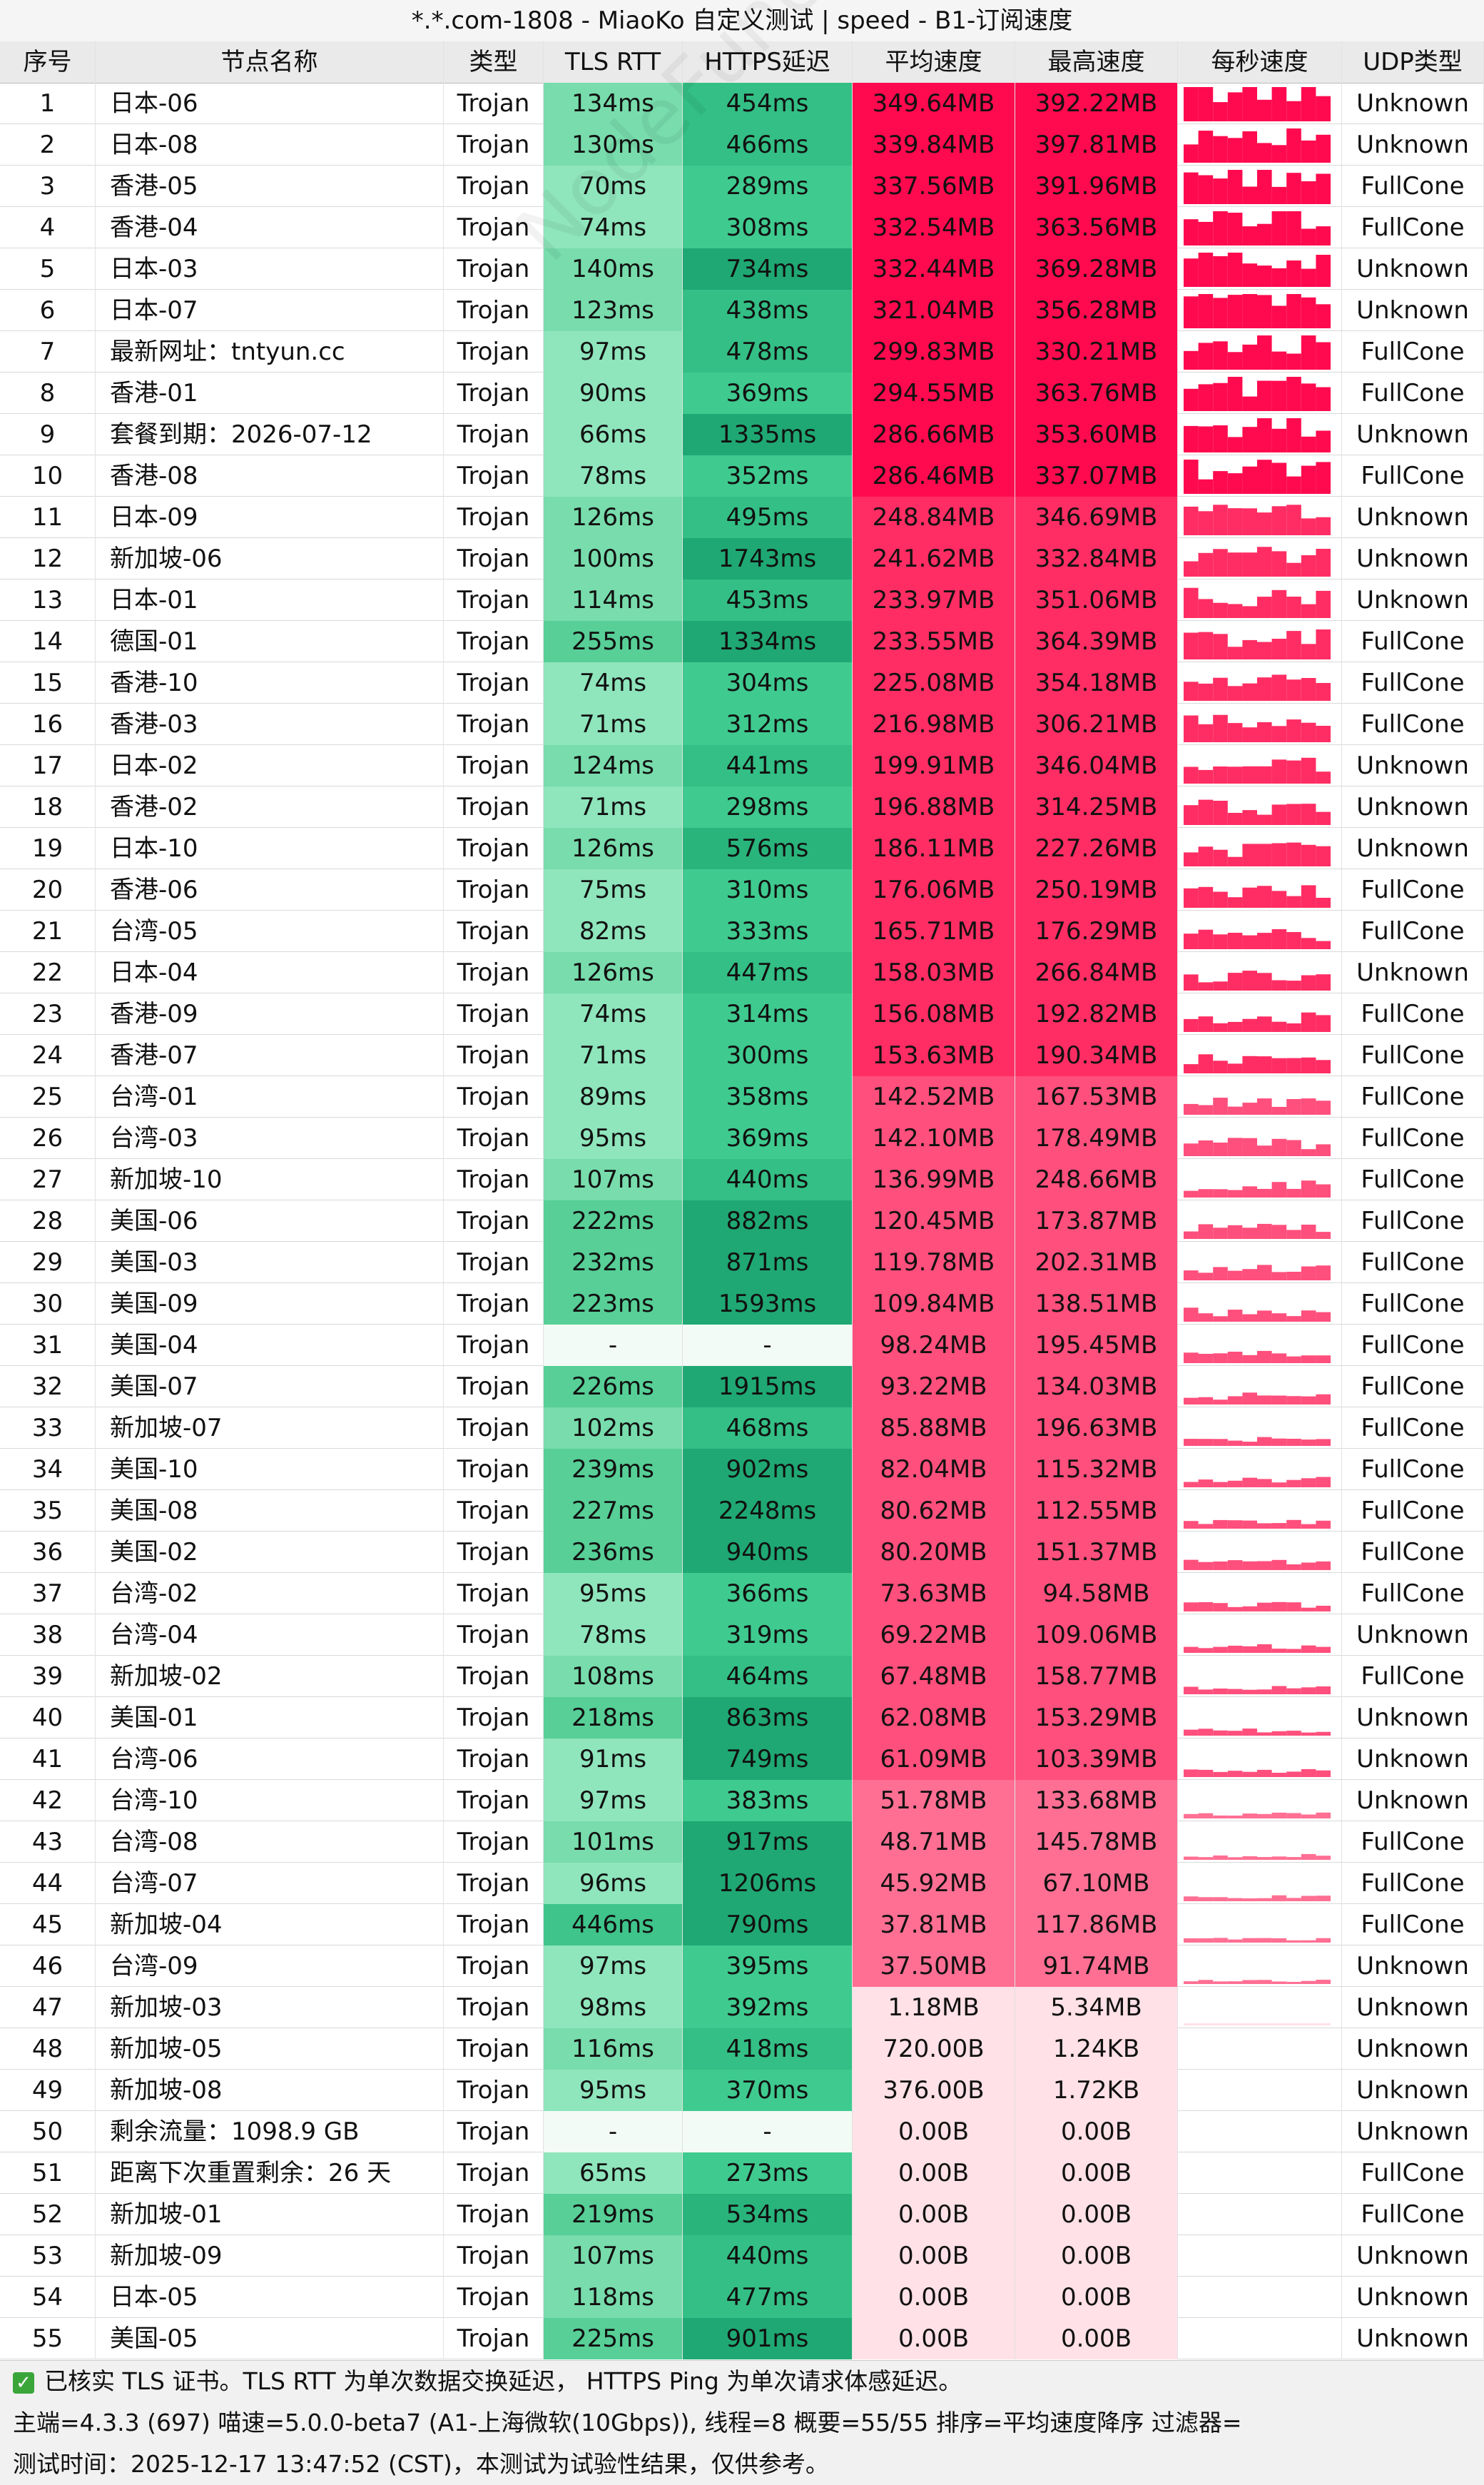  Describe the element at coordinates (934, 2090) in the screenshot. I see `cell-avg: 376.00B` at that location.